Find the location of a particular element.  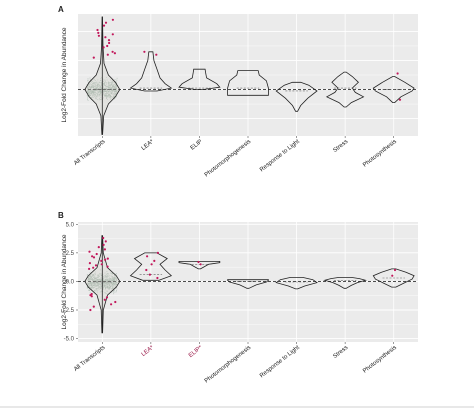

x-category-label: Response to Light is located at coordinates (280, 156).